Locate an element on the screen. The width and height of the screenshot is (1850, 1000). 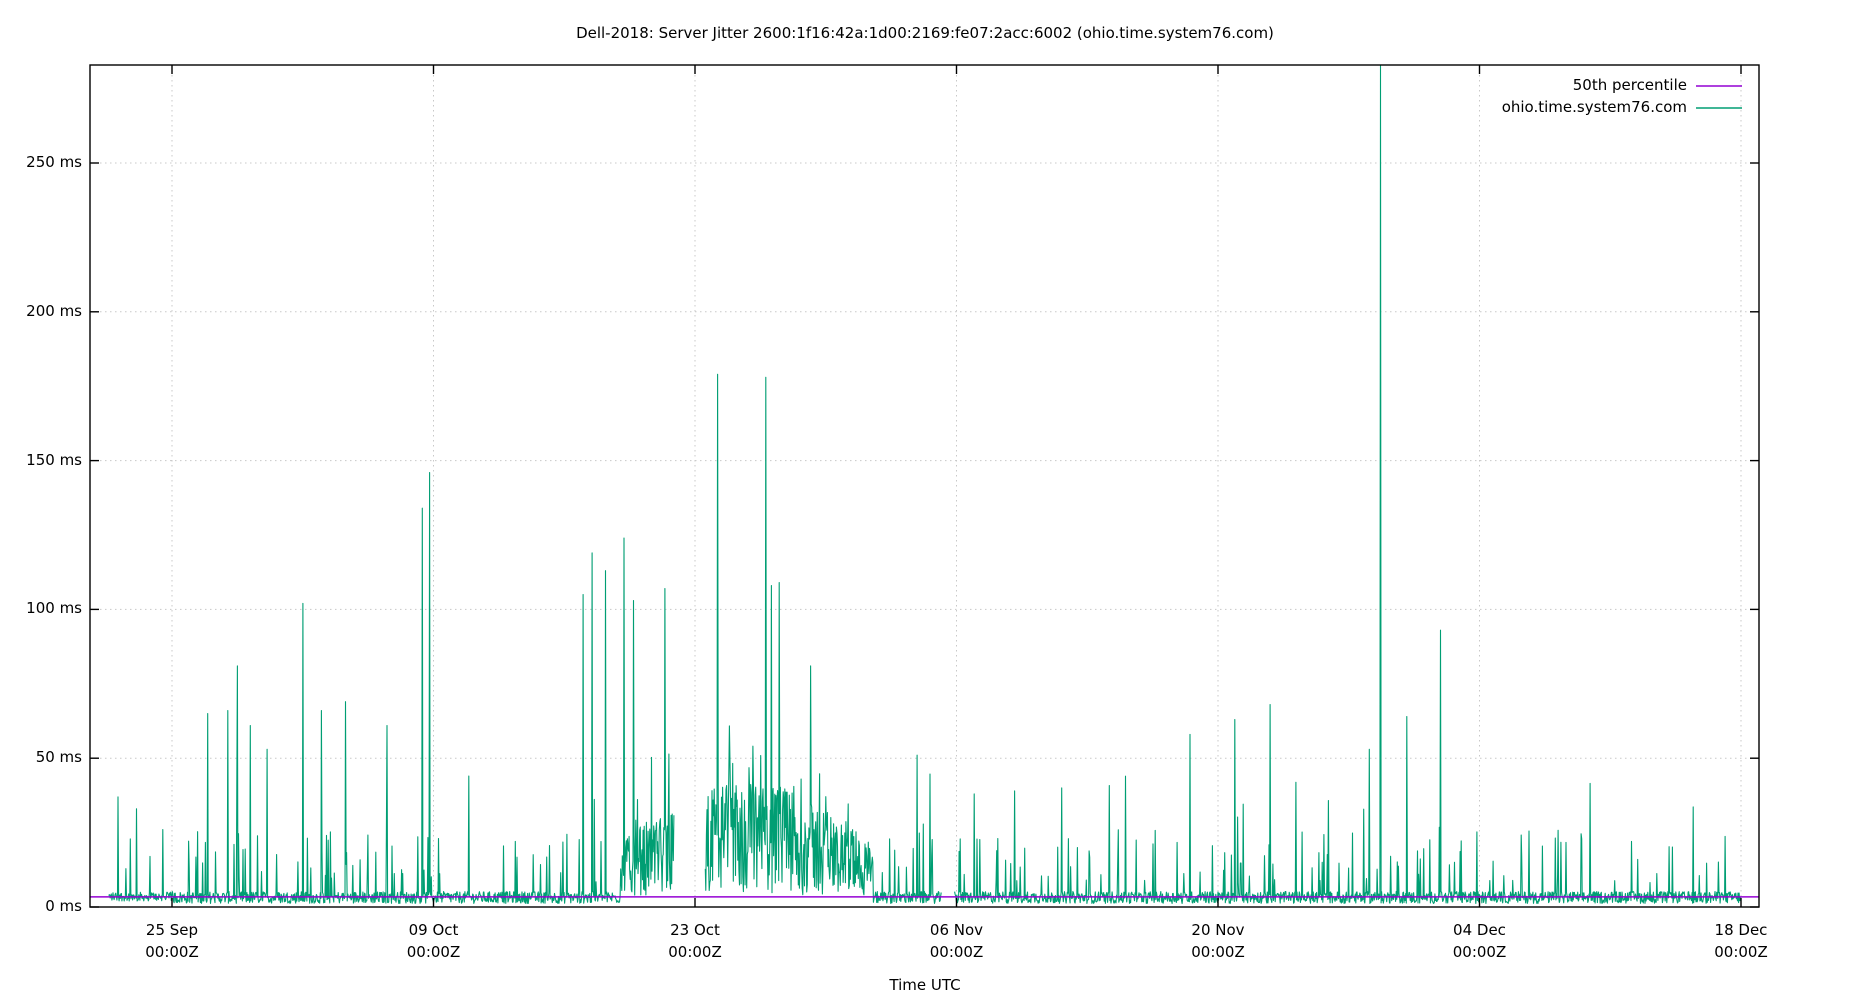
y-tick-label: 250 ms is located at coordinates (54, 162).